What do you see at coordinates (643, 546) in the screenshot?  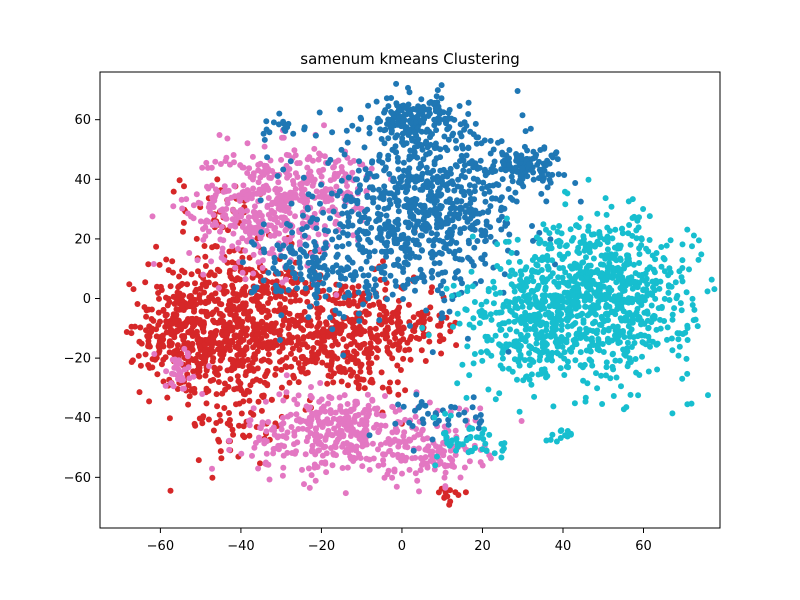 I see `x-tick-label: 60` at bounding box center [643, 546].